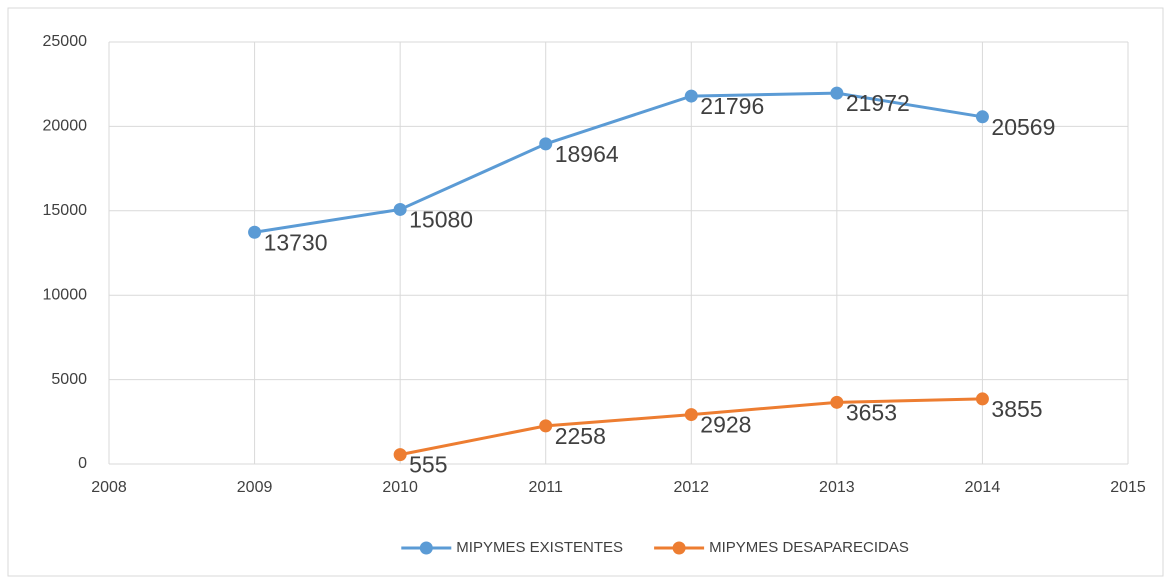 This screenshot has width=1172, height=581. I want to click on x-tick-label: 2009, so click(255, 487).